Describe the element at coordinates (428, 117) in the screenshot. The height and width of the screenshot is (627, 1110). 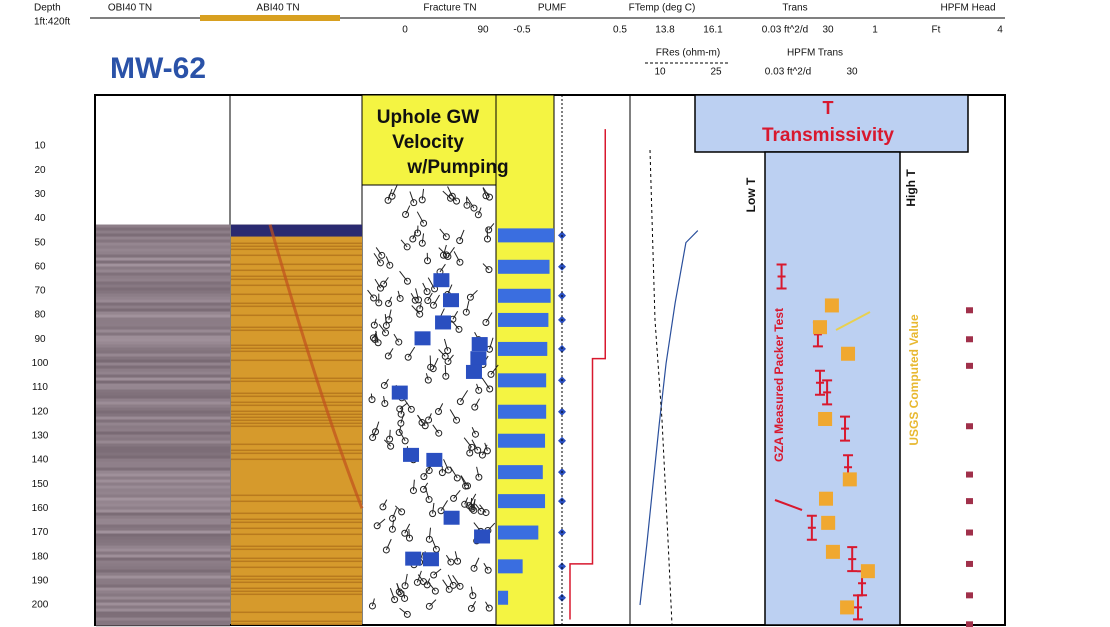
I see `annotation: Uphole GW` at that location.